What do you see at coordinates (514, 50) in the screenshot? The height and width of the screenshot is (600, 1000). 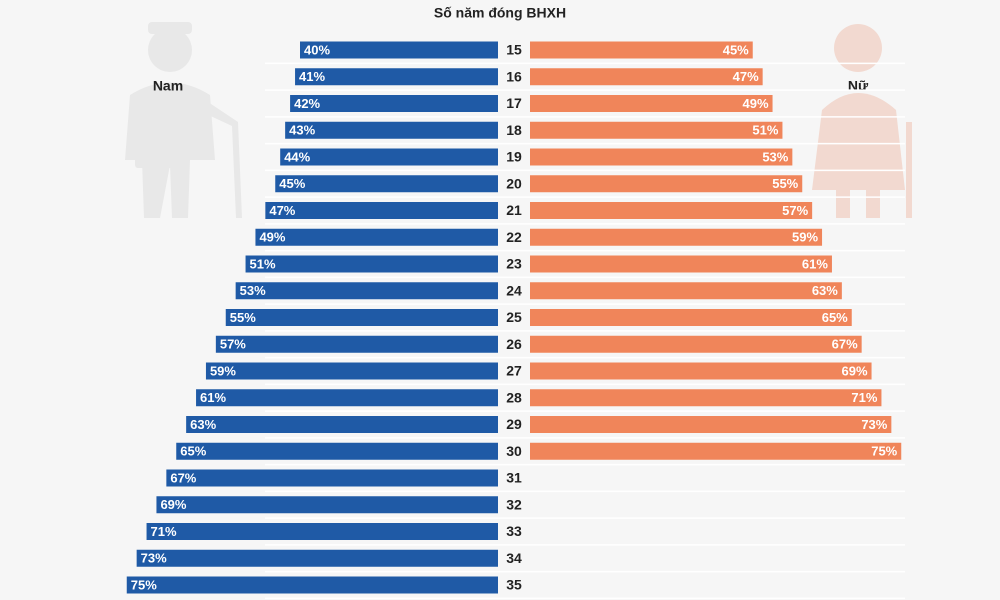 I see `category-label: 15` at bounding box center [514, 50].